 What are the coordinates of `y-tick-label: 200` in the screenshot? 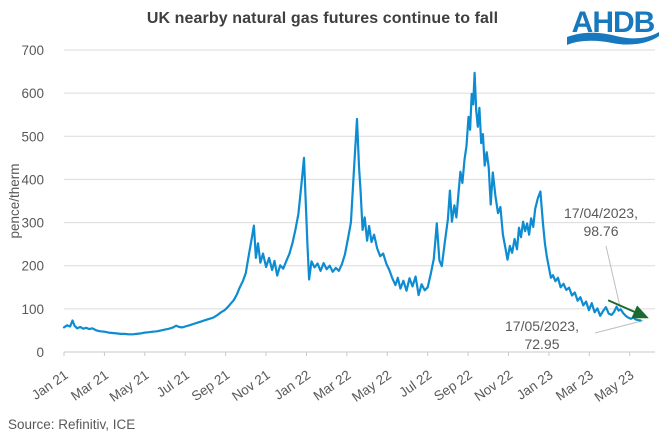 It's located at (32, 266).